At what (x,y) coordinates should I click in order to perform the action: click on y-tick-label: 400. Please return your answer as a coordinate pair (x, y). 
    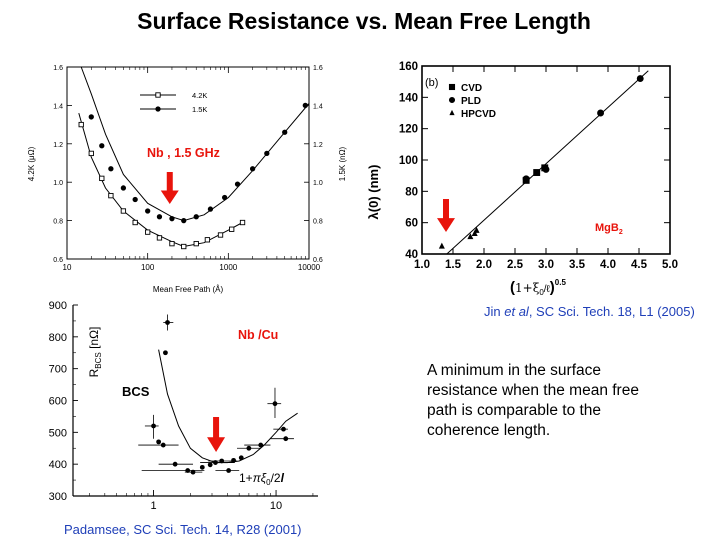
    Looking at the image, I should click on (58, 465).